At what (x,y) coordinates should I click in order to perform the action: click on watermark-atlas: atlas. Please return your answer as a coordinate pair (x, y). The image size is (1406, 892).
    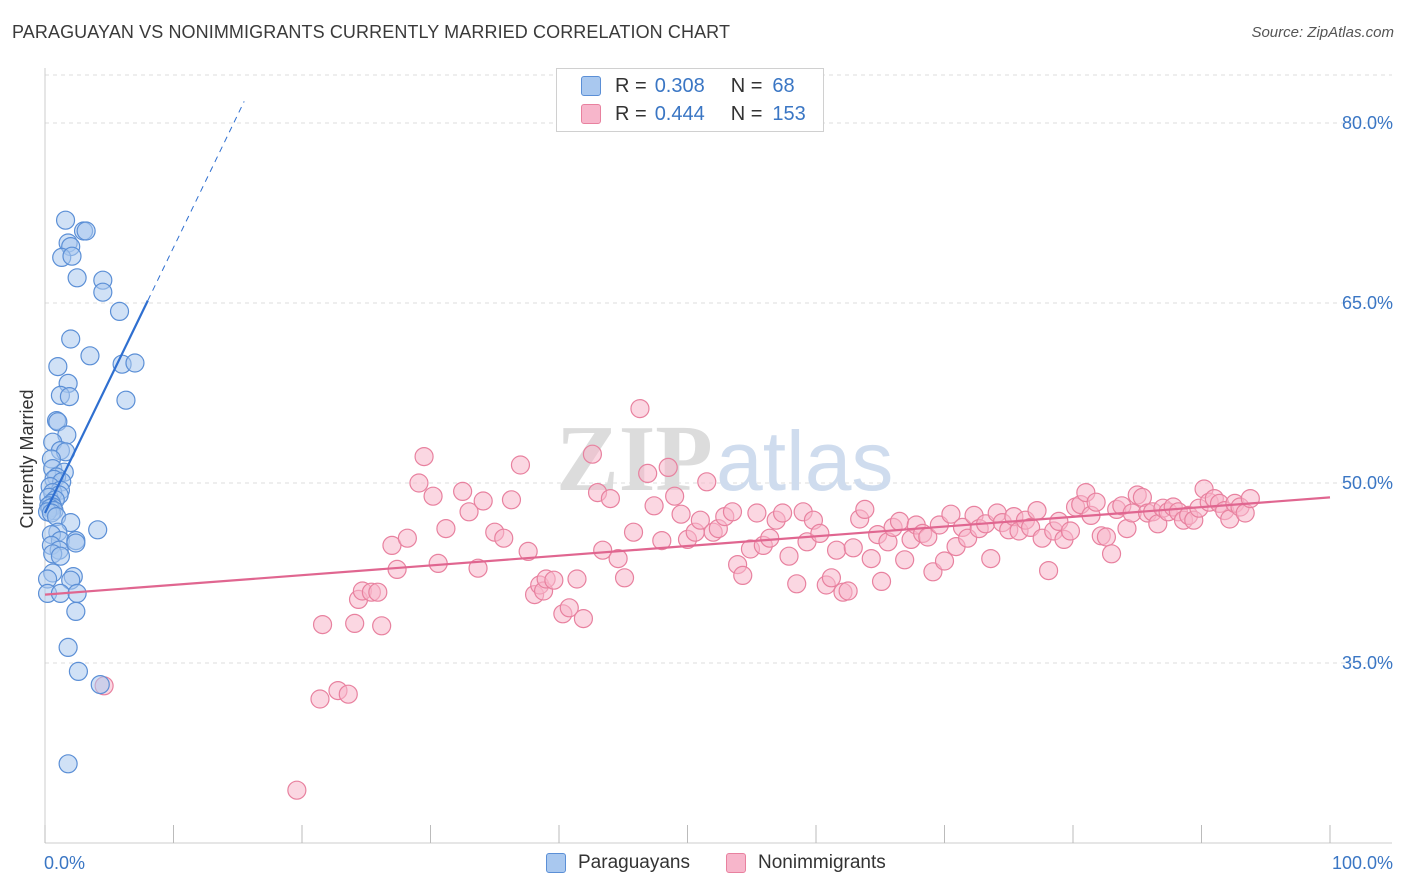
    Looking at the image, I should click on (804, 461).